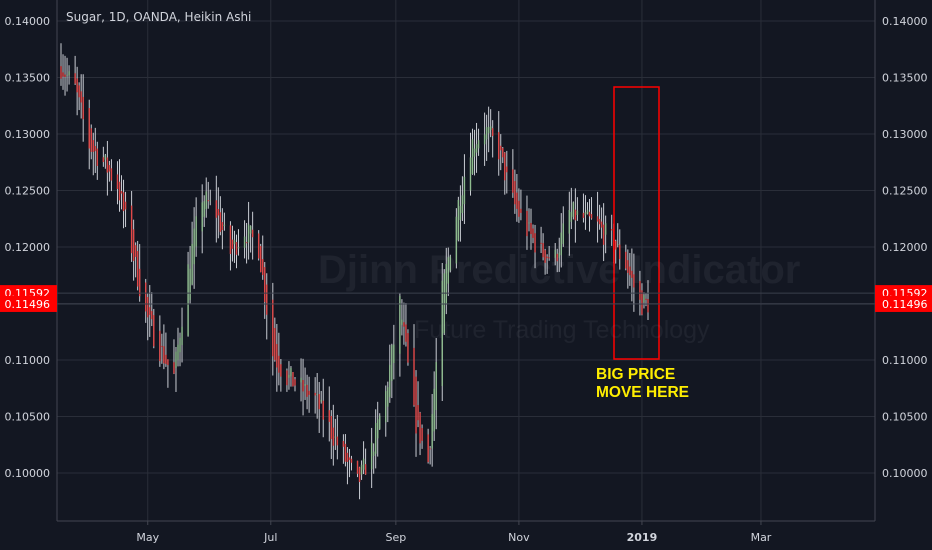  What do you see at coordinates (159, 17) in the screenshot?
I see `chart-title: Sugar, 1D, OANDA, Heikin Ashi` at bounding box center [159, 17].